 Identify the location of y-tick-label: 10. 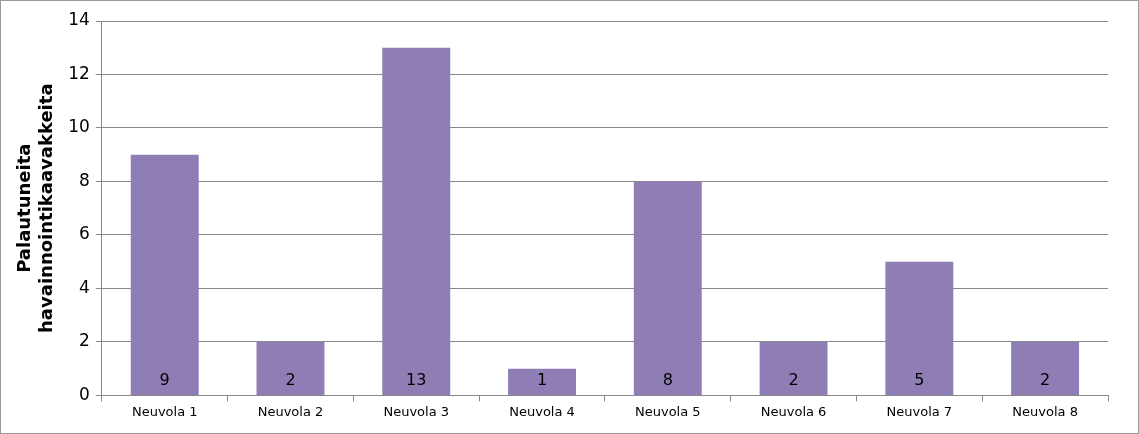
(79, 126).